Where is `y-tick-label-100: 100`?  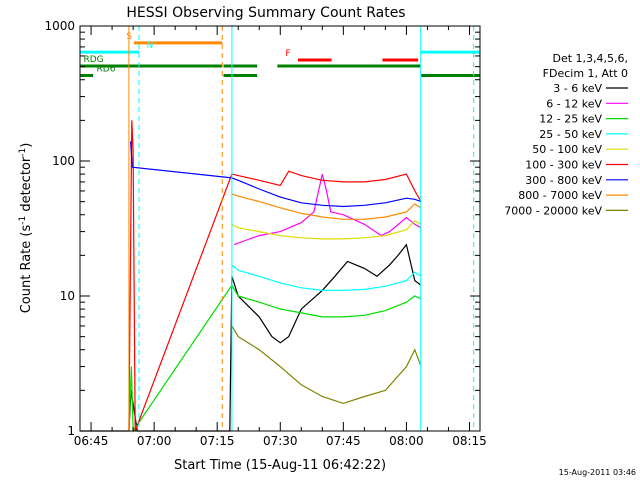 y-tick-label-100: 100 is located at coordinates (63, 161).